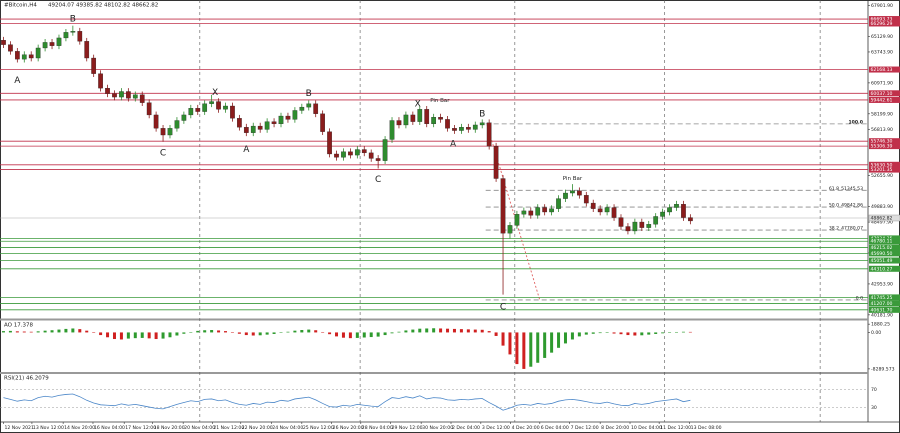 This screenshot has height=433, width=900. What do you see at coordinates (555, 428) in the screenshot?
I see `x-tick-label: 6 Dec 04:00` at bounding box center [555, 428].